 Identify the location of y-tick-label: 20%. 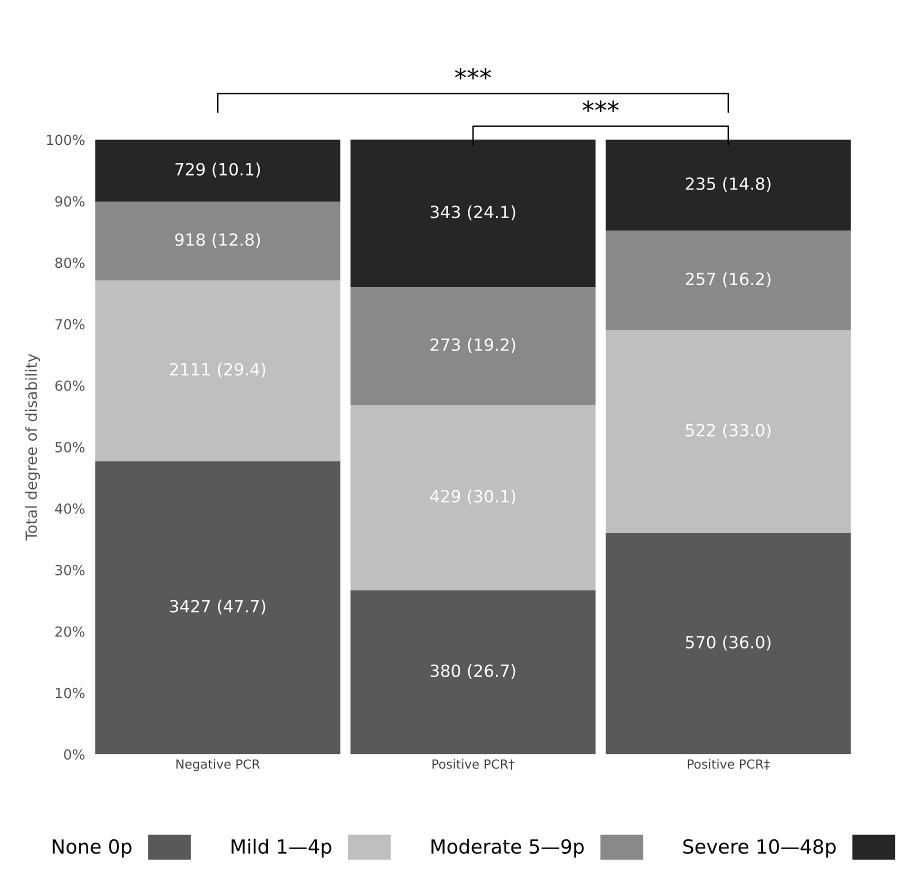
(69, 631).